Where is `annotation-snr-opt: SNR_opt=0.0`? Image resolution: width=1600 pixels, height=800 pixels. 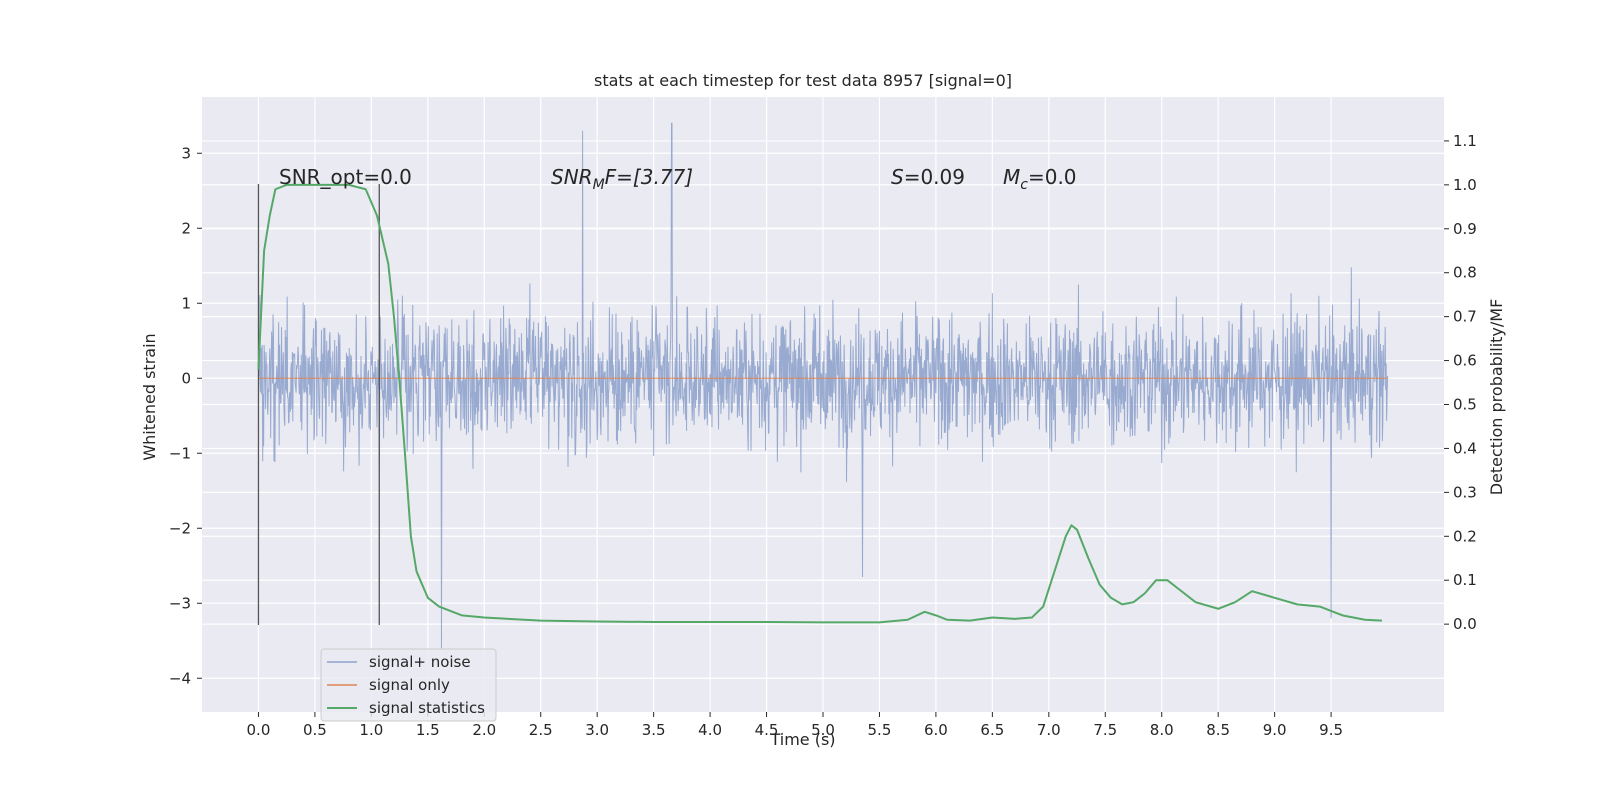 annotation-snr-opt: SNR_opt=0.0 is located at coordinates (345, 177).